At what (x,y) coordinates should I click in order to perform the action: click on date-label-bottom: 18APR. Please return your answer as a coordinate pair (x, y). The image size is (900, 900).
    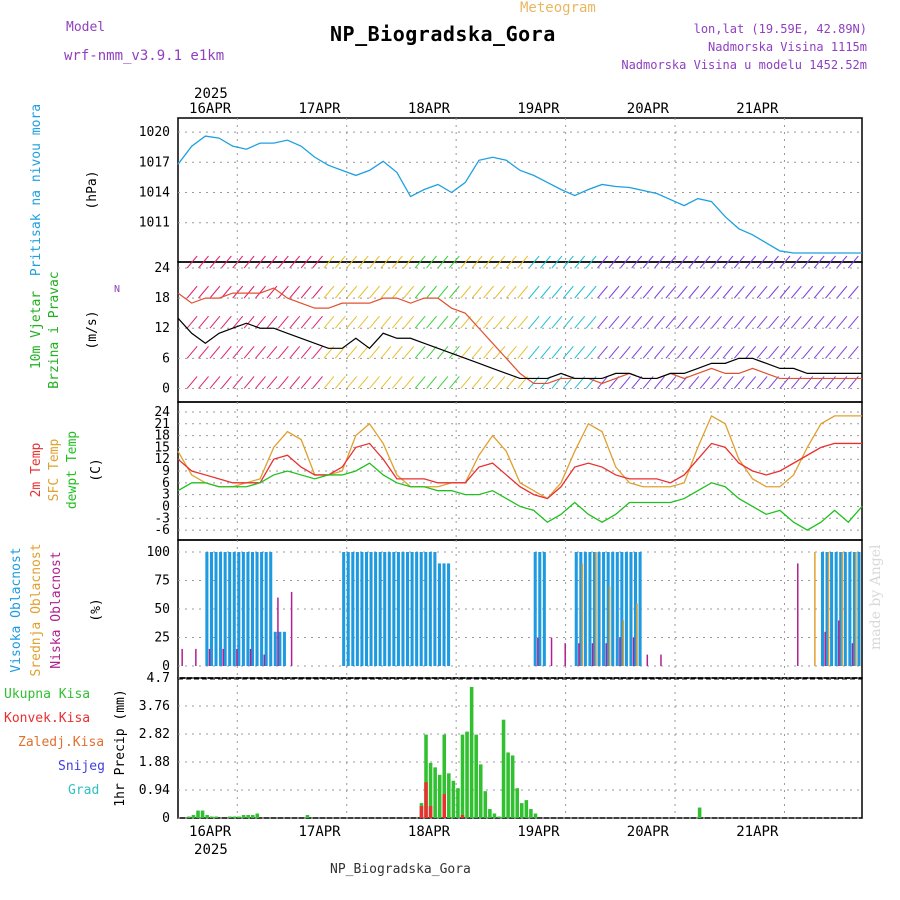
    Looking at the image, I should click on (429, 832).